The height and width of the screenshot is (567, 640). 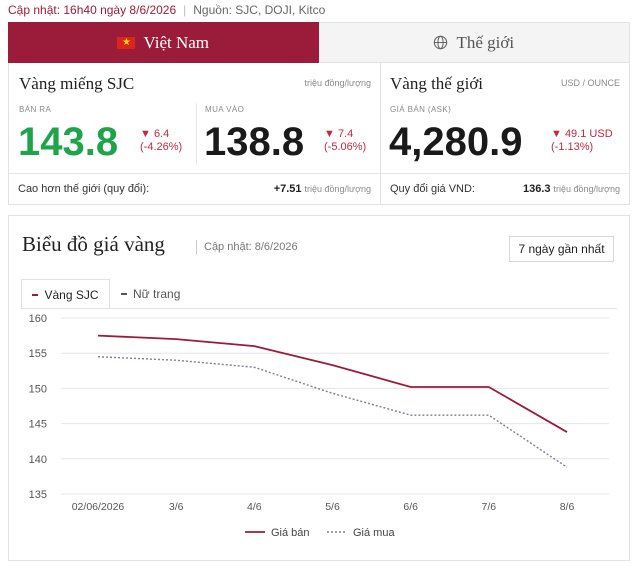 I want to click on vnd-convert-number: 136.3, so click(x=537, y=189).